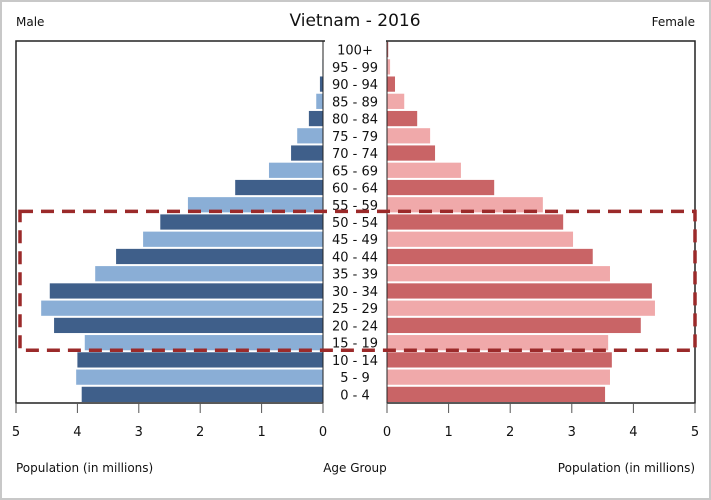  What do you see at coordinates (448, 432) in the screenshot?
I see `female-tick-label: 1` at bounding box center [448, 432].